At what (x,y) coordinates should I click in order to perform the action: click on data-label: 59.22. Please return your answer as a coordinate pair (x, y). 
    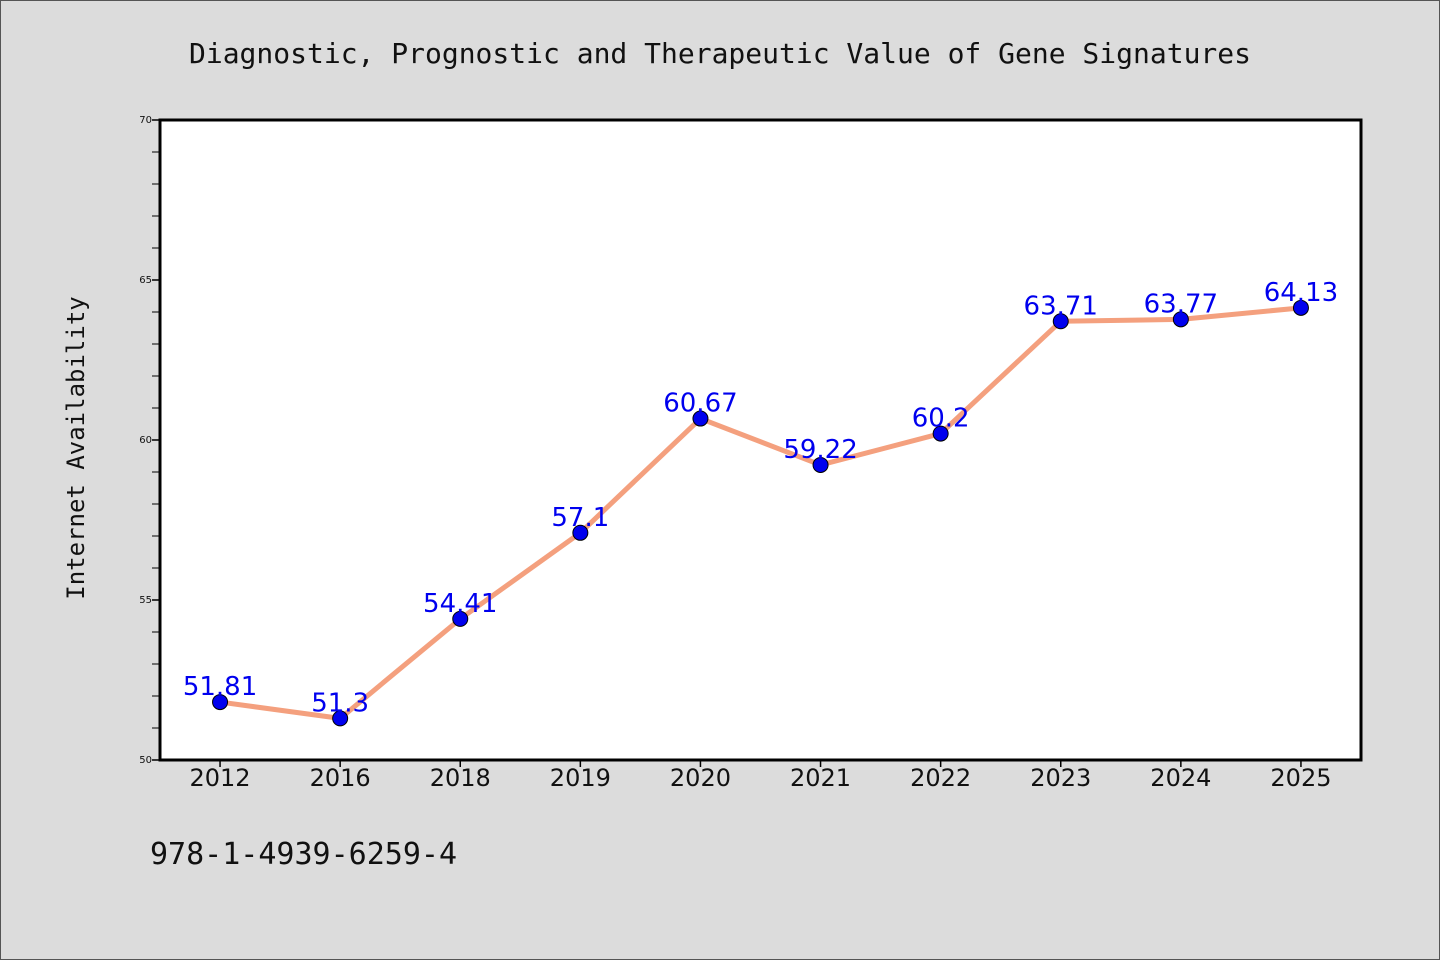
    Looking at the image, I should click on (820, 450).